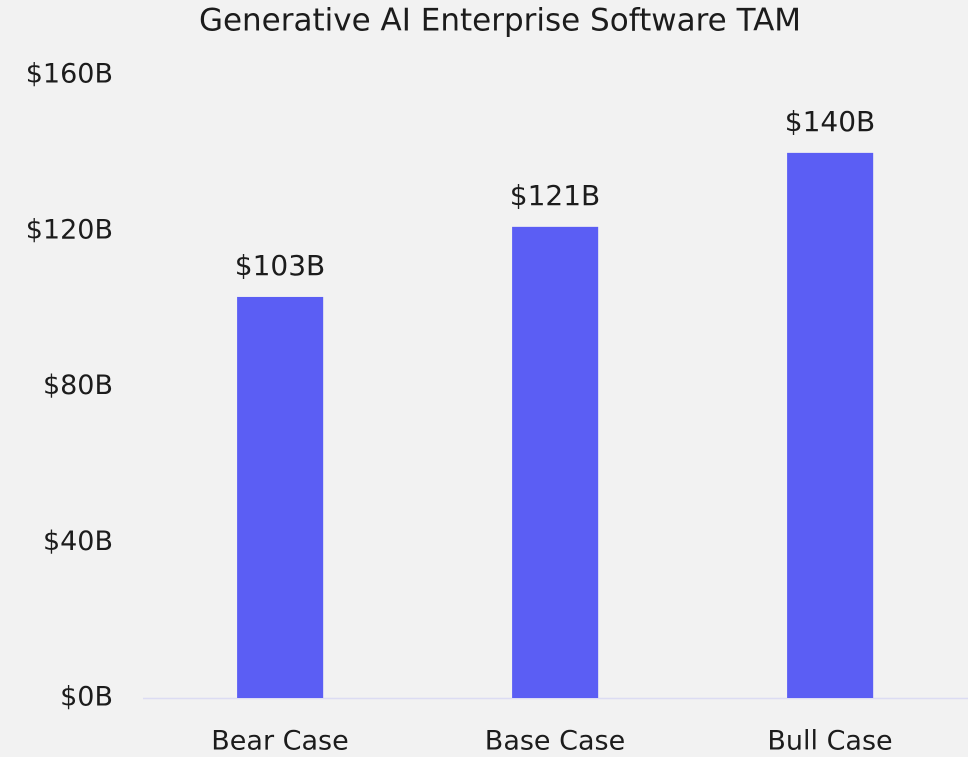 Image resolution: width=968 pixels, height=757 pixels. I want to click on chart-title: Generative AI Enterprise Software TAM, so click(500, 21).